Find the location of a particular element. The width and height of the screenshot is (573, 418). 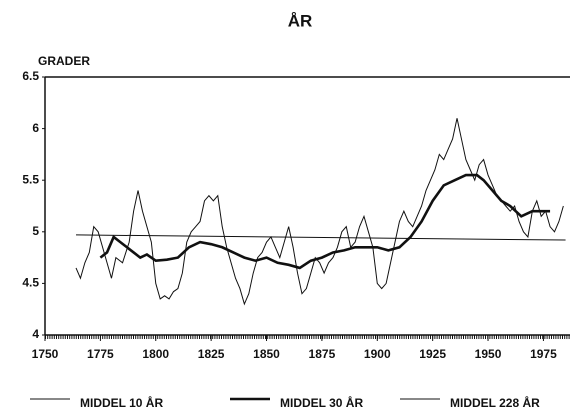

x-tick-label: 1800 is located at coordinates (155, 354).